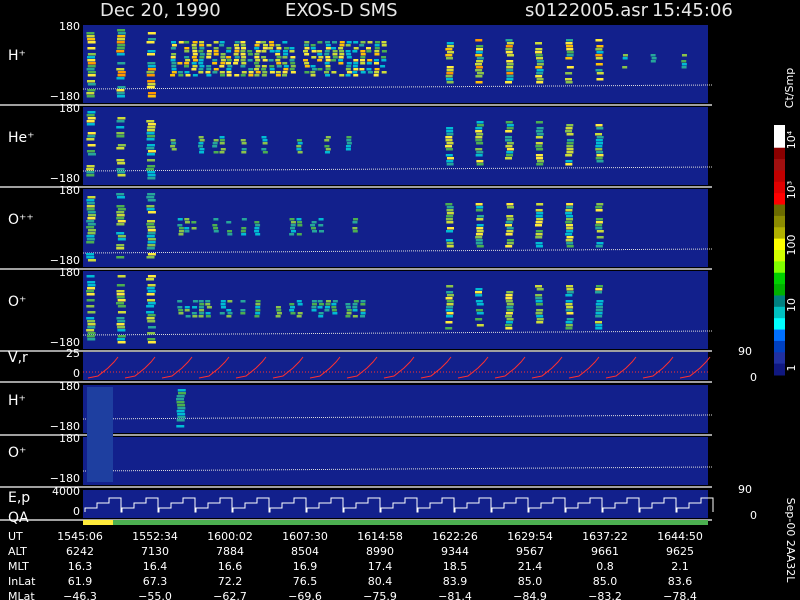 Image resolution: width=800 pixels, height=600 pixels. I want to click on panel-top-label: 180, so click(69, 108).